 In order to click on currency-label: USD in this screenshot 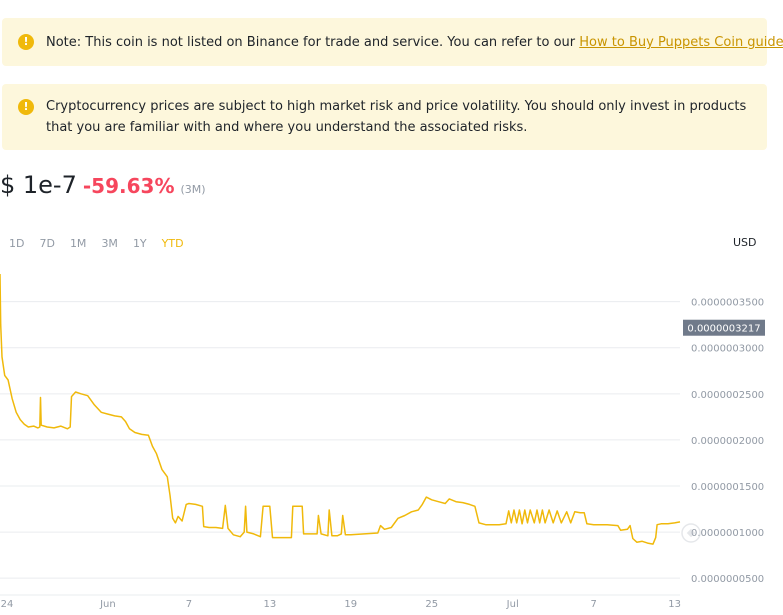, I will do `click(745, 242)`.